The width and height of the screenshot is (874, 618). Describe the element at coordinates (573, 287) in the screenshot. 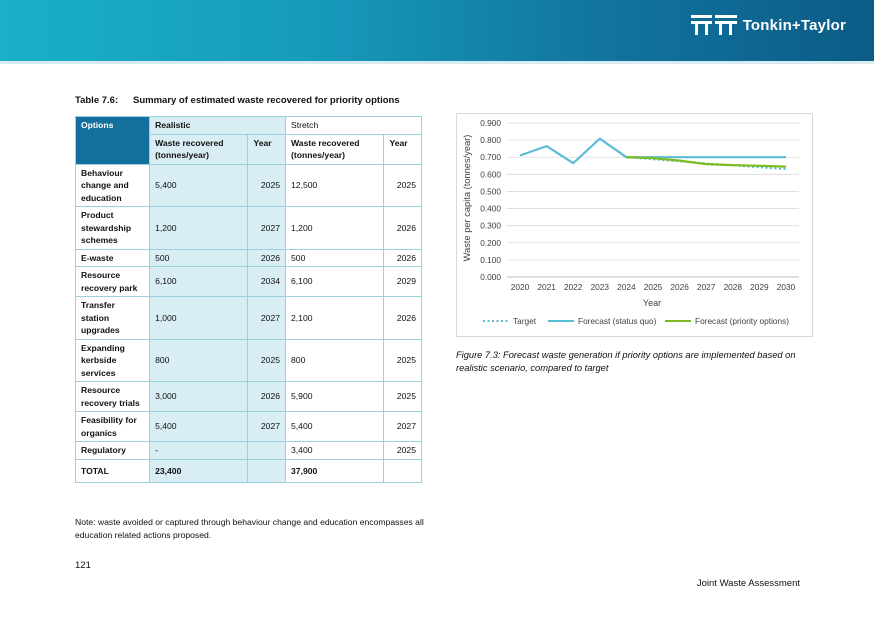

I see `x-tick-label: 2022` at that location.